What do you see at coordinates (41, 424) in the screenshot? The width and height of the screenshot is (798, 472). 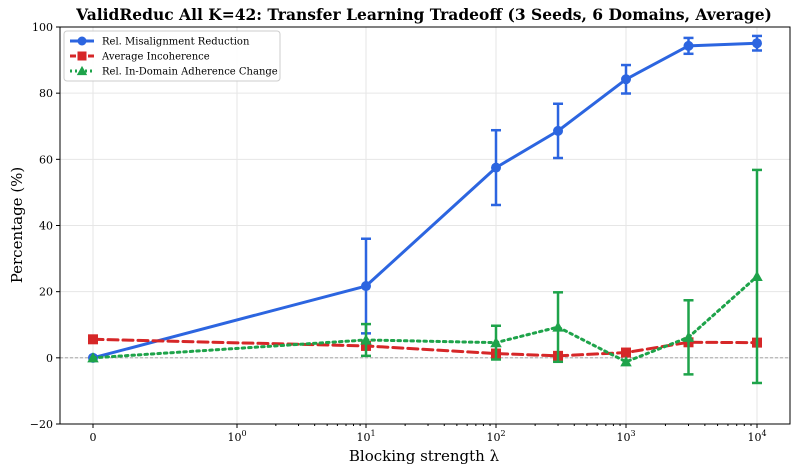 I see `y-tick-label: −20` at bounding box center [41, 424].